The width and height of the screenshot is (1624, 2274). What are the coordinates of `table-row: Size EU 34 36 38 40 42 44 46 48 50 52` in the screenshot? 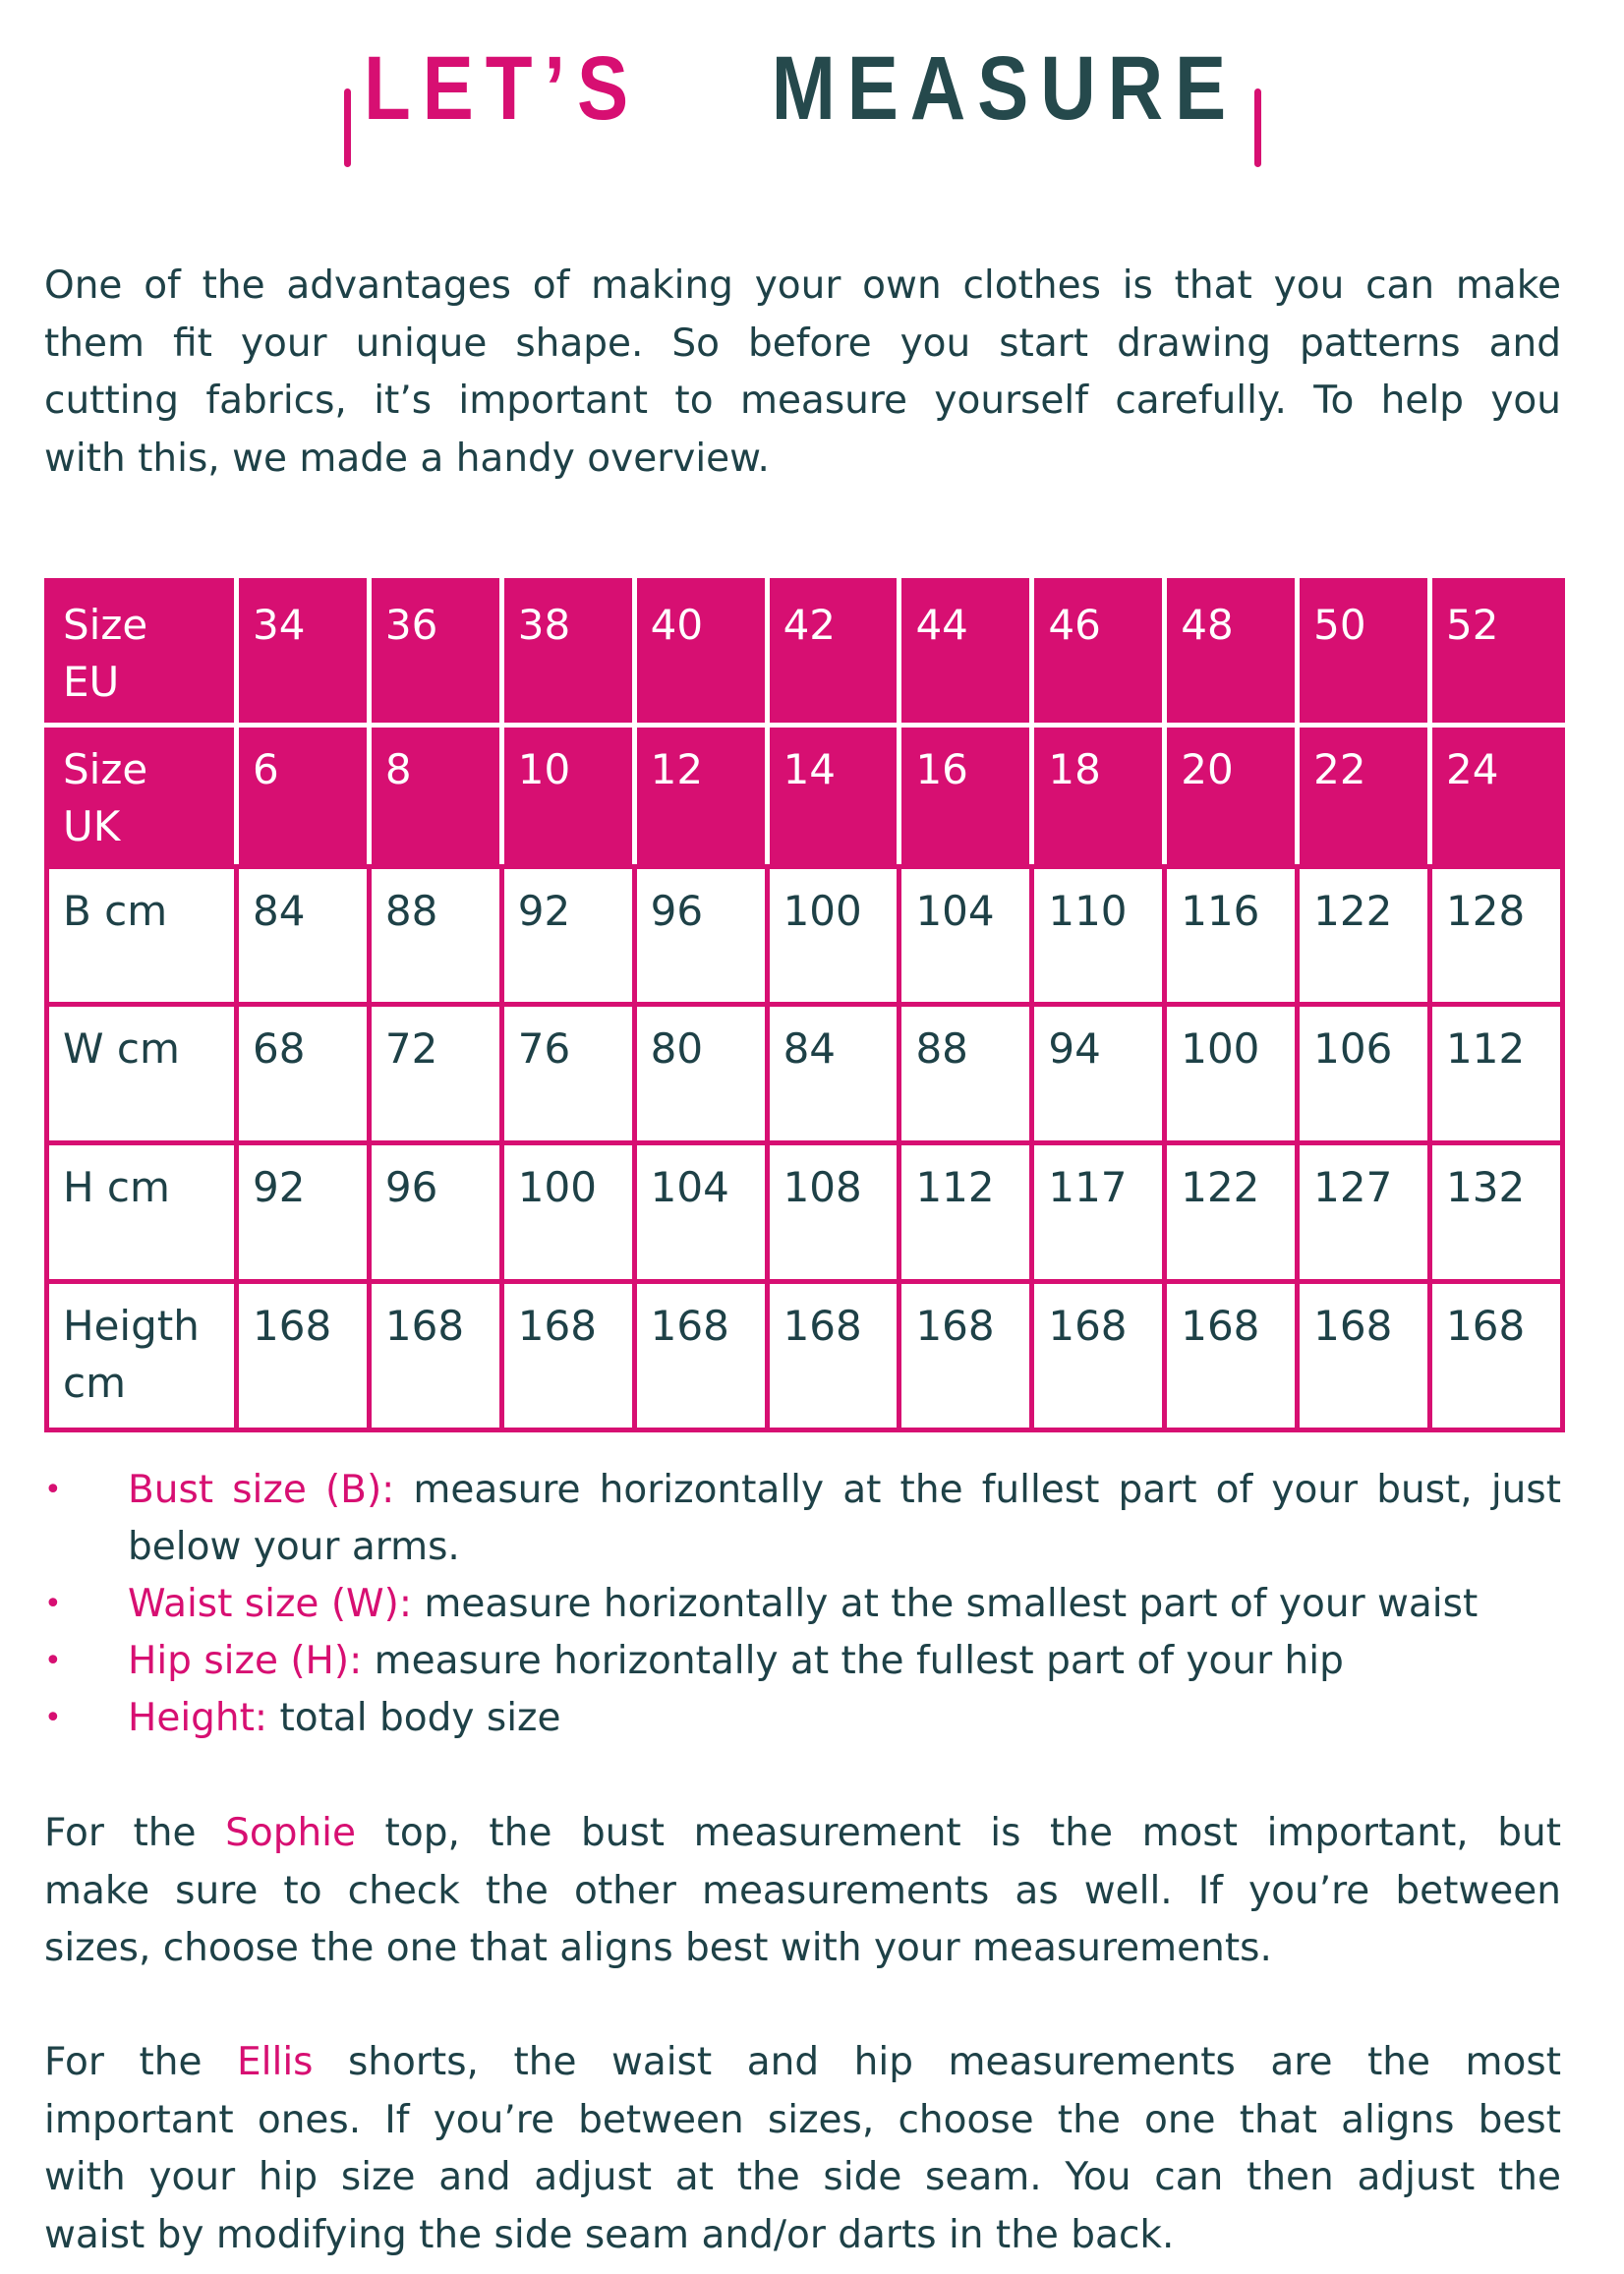 It's located at (804, 653).